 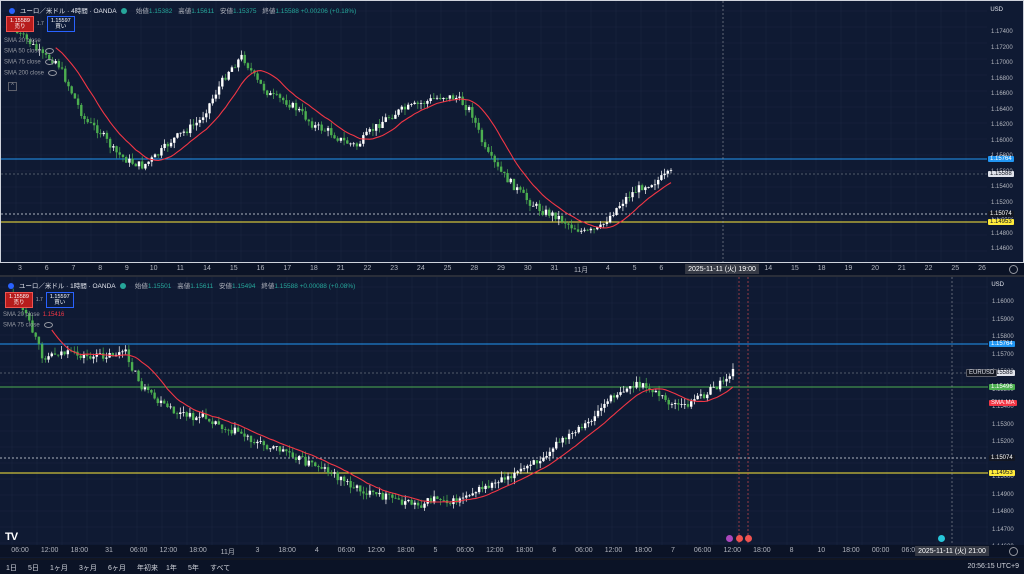 What do you see at coordinates (31, 73) in the screenshot?
I see `indicator-sma200: SMA 200 close` at bounding box center [31, 73].